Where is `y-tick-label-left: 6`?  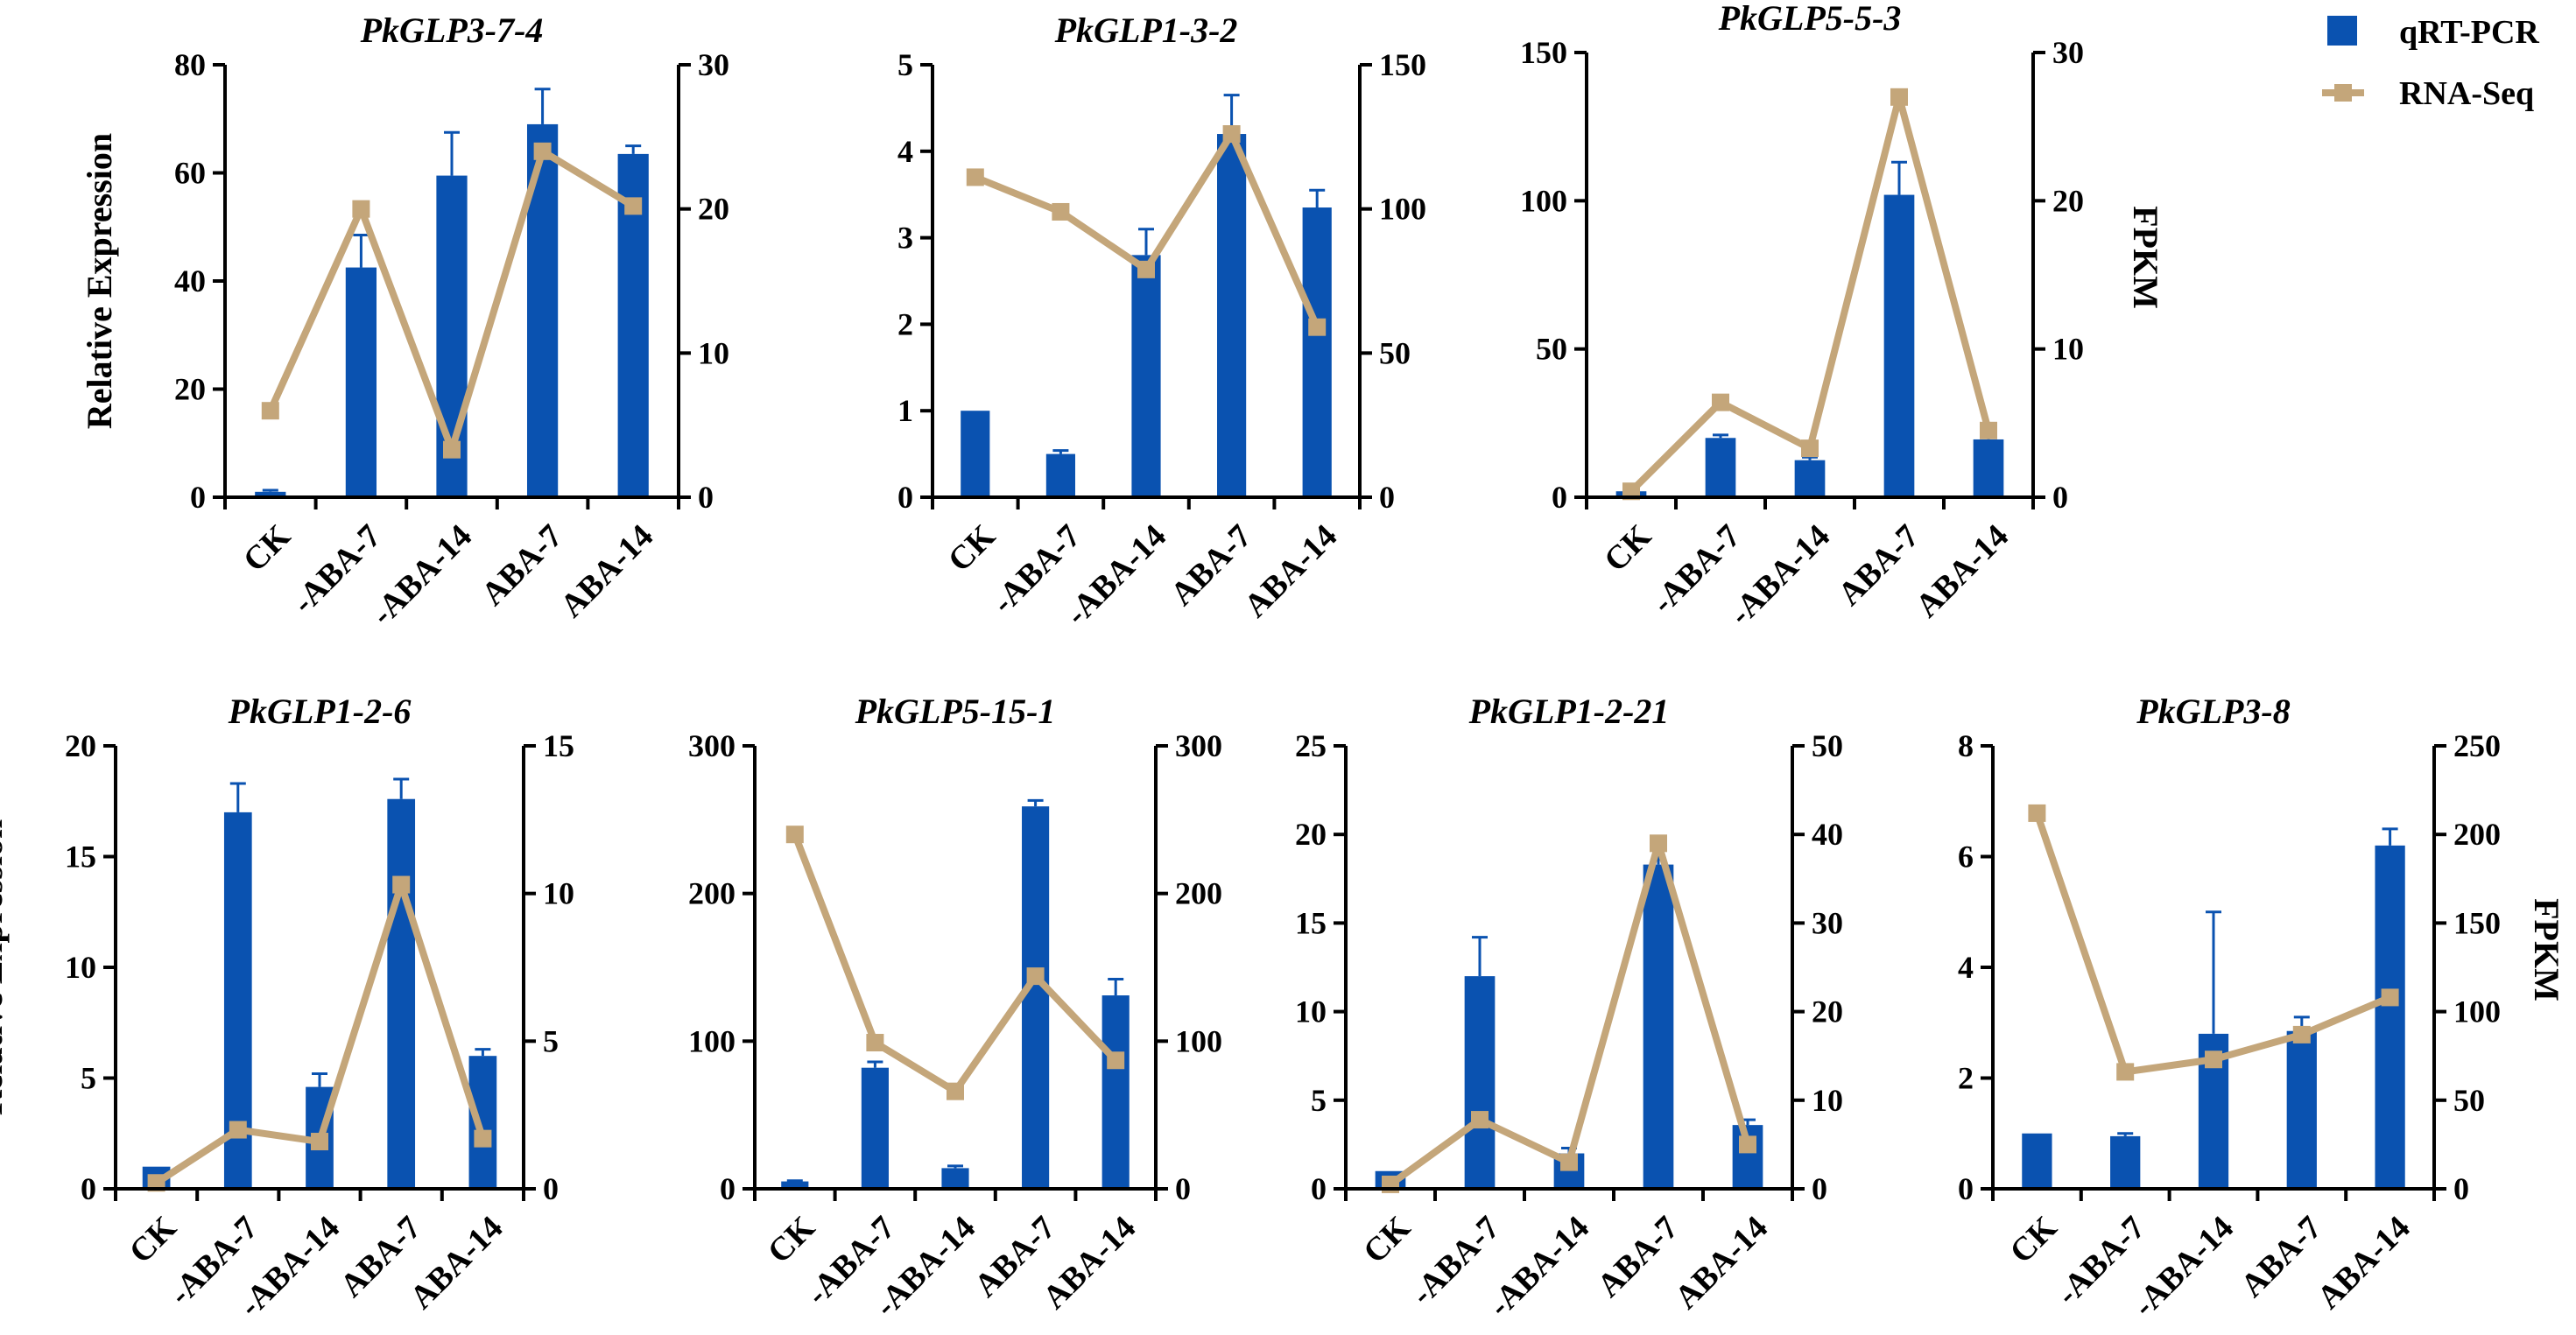
y-tick-label-left: 6 is located at coordinates (1966, 857).